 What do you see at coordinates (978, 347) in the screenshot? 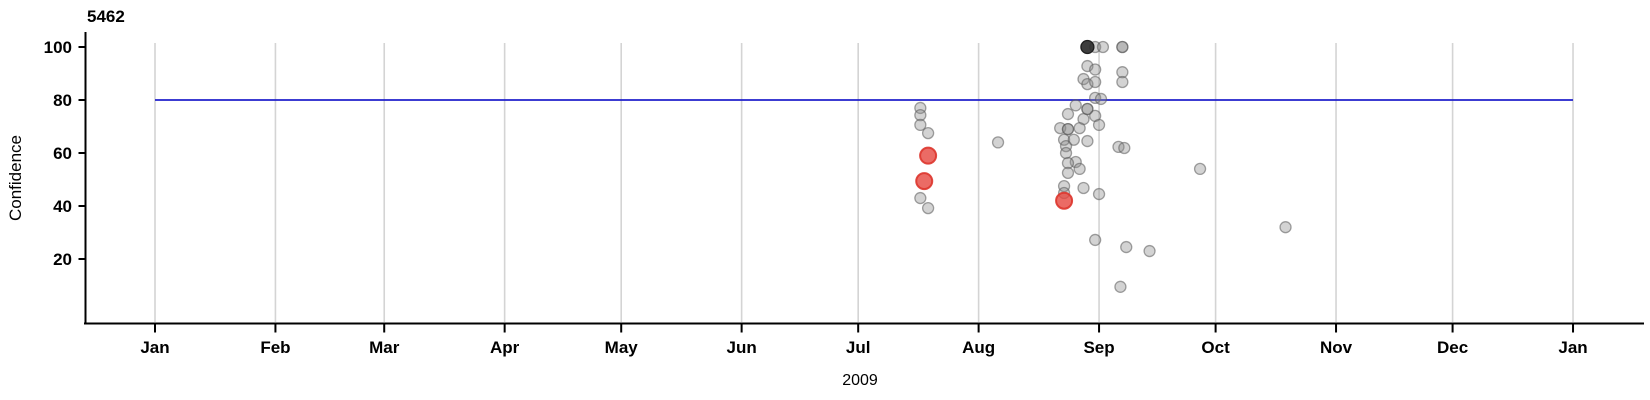
I see `x-tick-label: Aug` at bounding box center [978, 347].